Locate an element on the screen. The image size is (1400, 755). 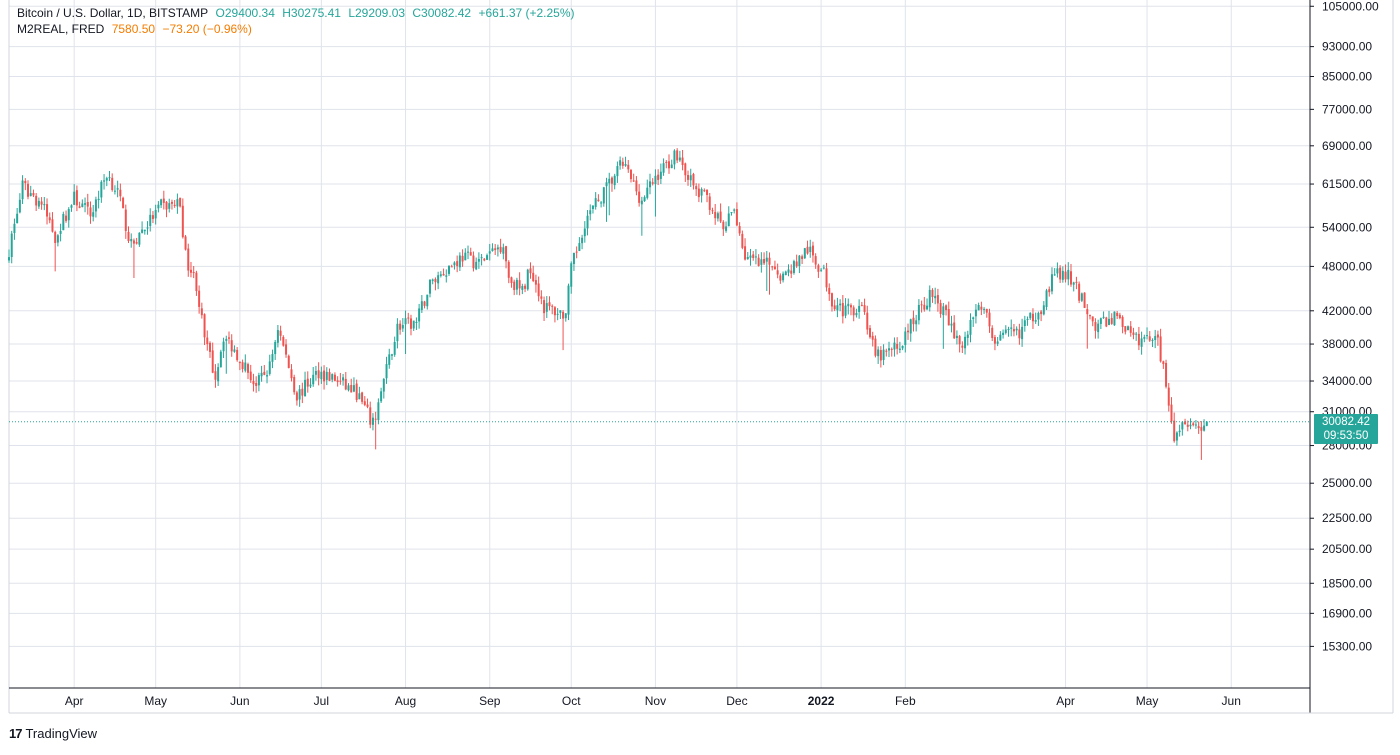
overlay-name: M2REAL, FRED is located at coordinates (61, 29).